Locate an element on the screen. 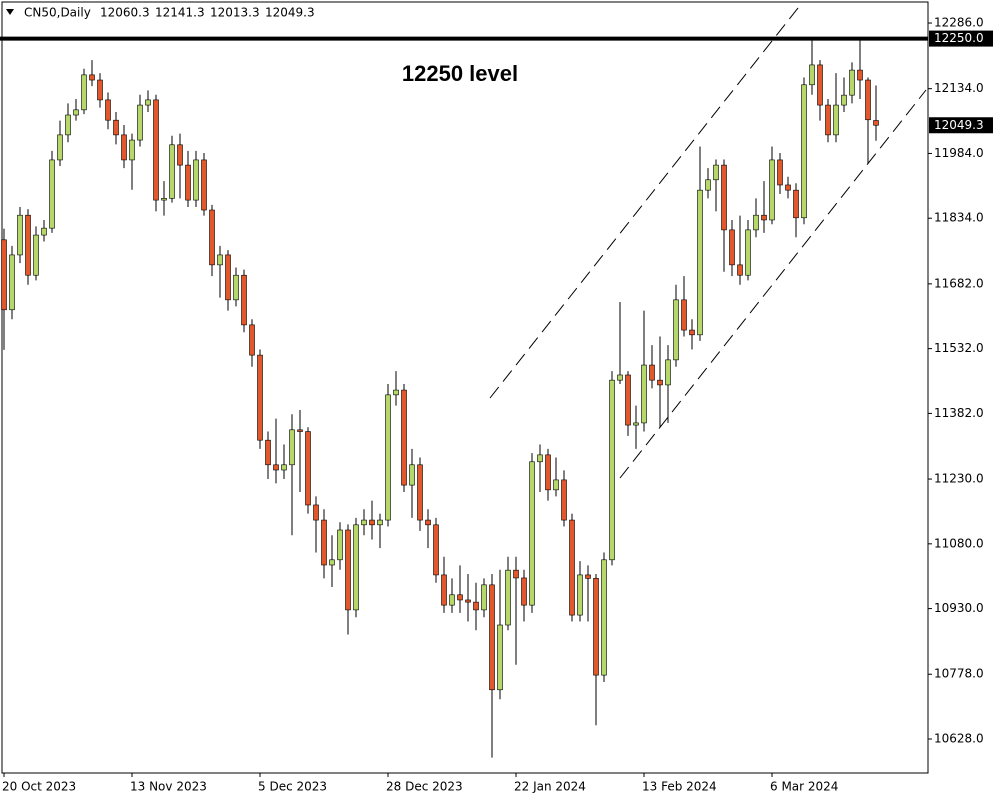  header-close: 12049.3 is located at coordinates (290, 13).